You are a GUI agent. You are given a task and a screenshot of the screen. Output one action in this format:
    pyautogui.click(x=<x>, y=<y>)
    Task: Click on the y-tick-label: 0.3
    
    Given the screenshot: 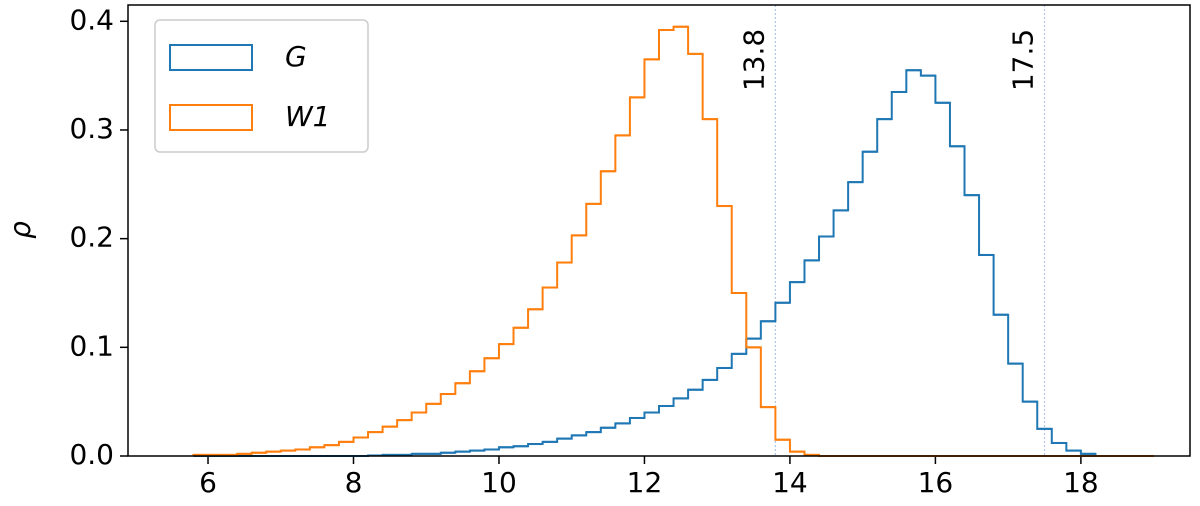 What is the action you would take?
    pyautogui.click(x=91, y=128)
    